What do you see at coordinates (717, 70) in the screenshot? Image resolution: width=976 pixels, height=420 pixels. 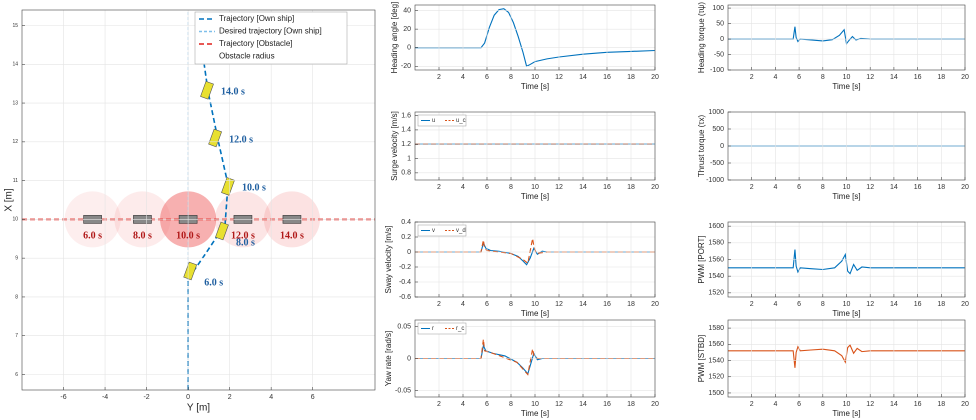 I see `y-tick-label: -100` at bounding box center [717, 70].